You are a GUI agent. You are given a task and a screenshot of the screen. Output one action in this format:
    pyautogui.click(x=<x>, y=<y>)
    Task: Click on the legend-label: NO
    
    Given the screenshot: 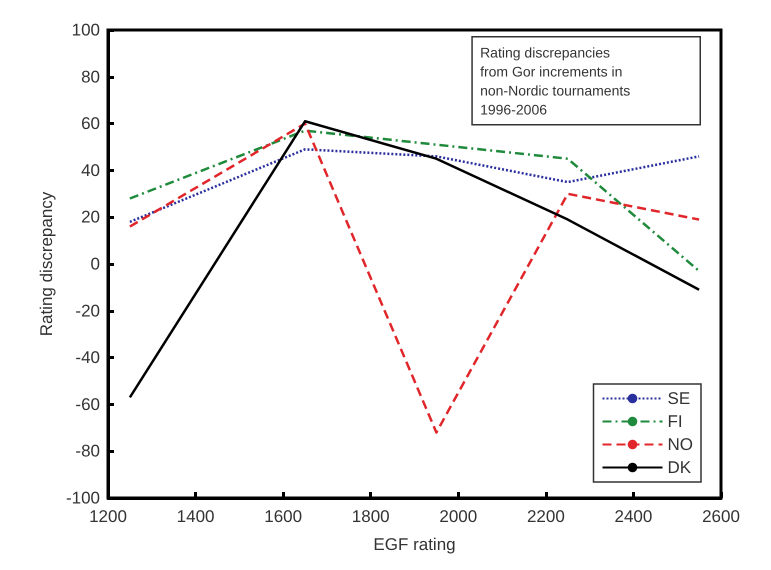 What is the action you would take?
    pyautogui.click(x=680, y=444)
    